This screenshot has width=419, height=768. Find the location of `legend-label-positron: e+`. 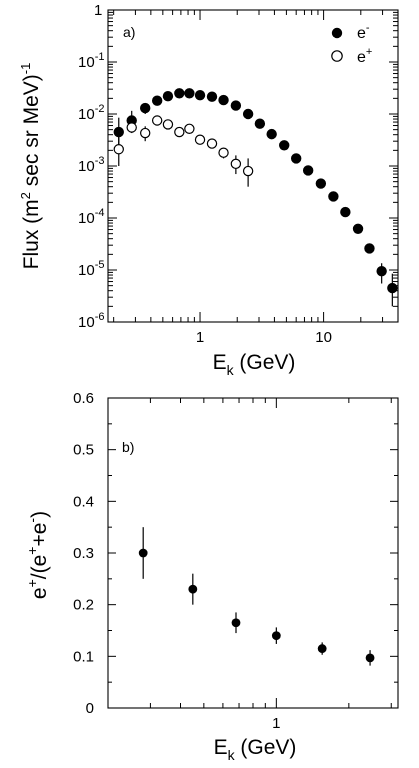

legend-label-positron: e+ is located at coordinates (364, 56).